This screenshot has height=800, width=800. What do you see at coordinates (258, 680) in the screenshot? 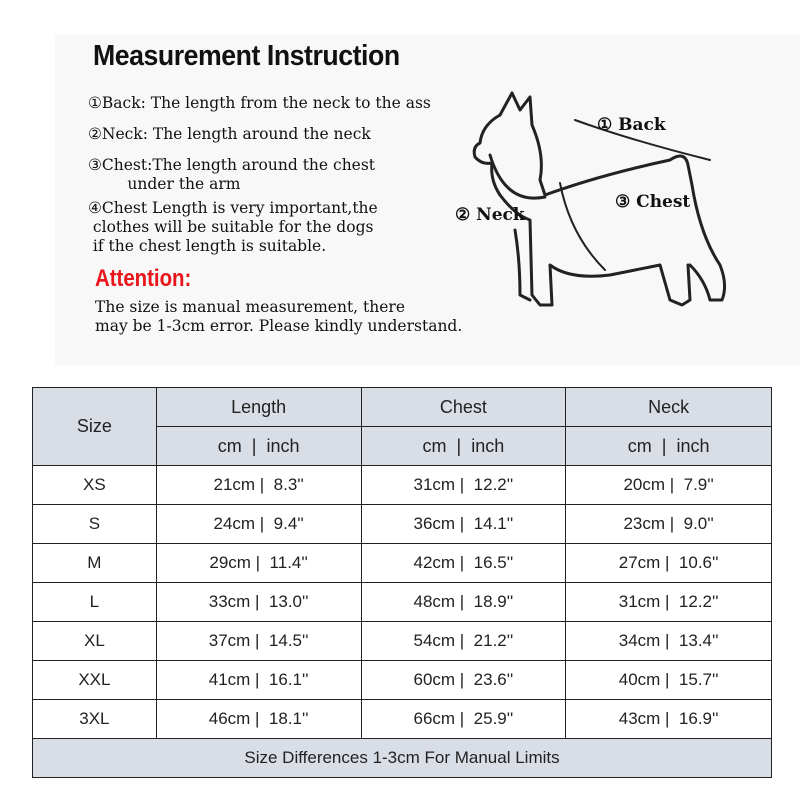
I see `cell-length: 41cm | 16.1''` at bounding box center [258, 680].